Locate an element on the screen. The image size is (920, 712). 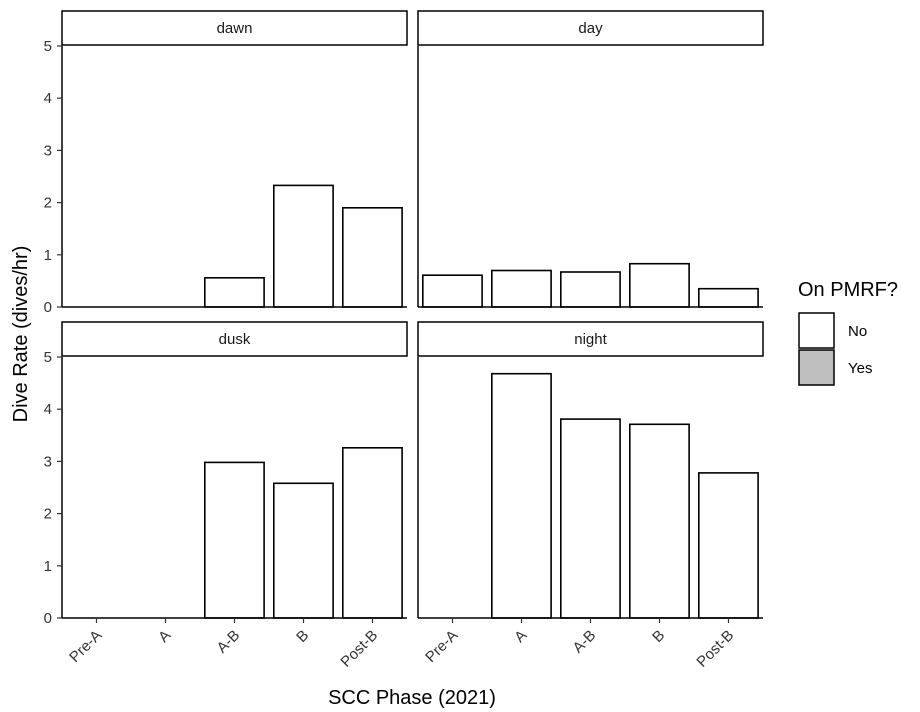
legend-key-no is located at coordinates (816, 330).